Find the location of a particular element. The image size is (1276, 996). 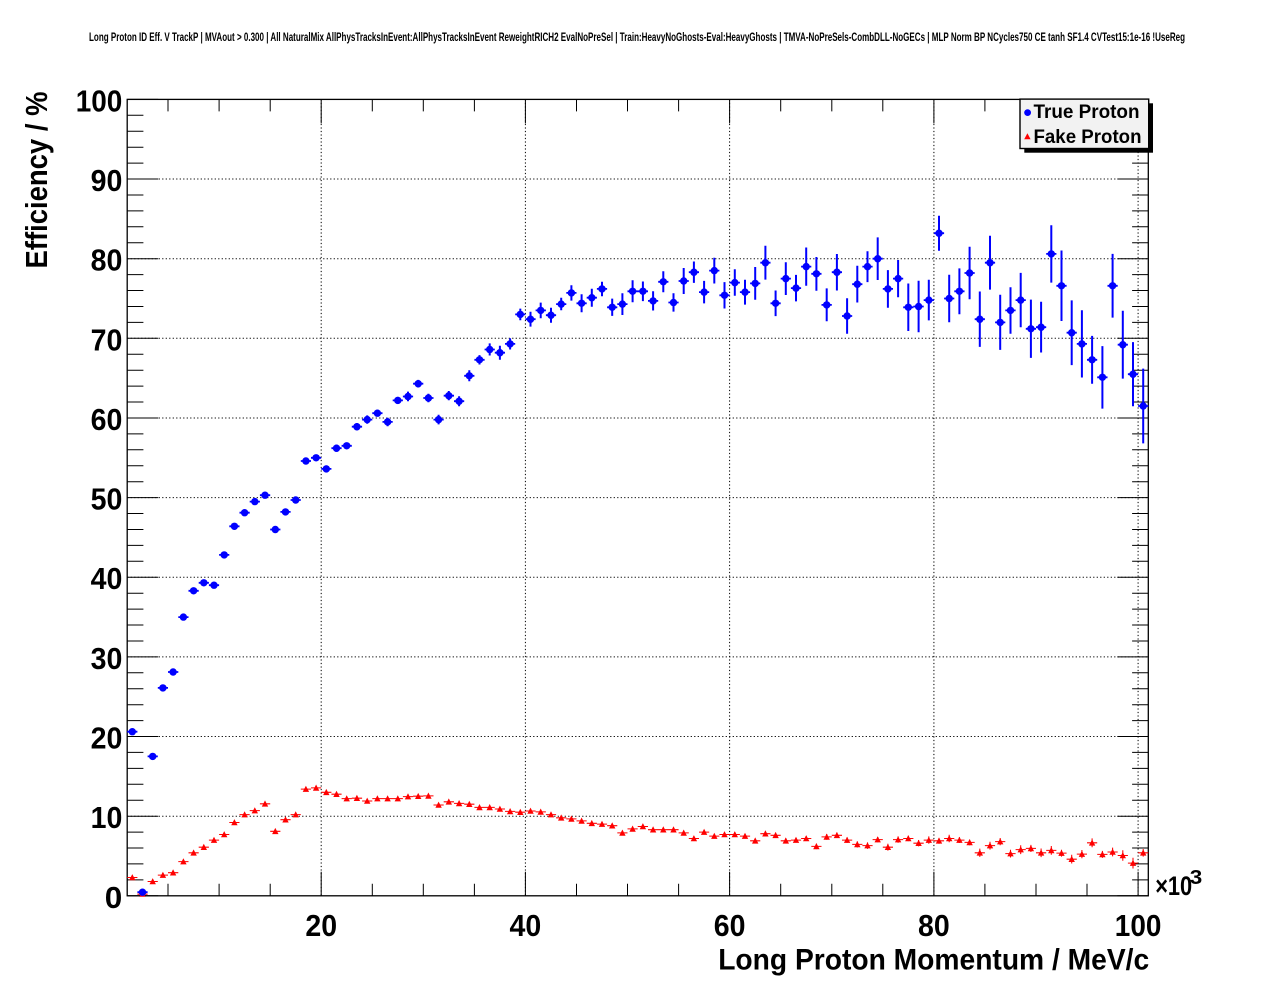

svg-text: Fake Proton is located at coordinates (1088, 137).